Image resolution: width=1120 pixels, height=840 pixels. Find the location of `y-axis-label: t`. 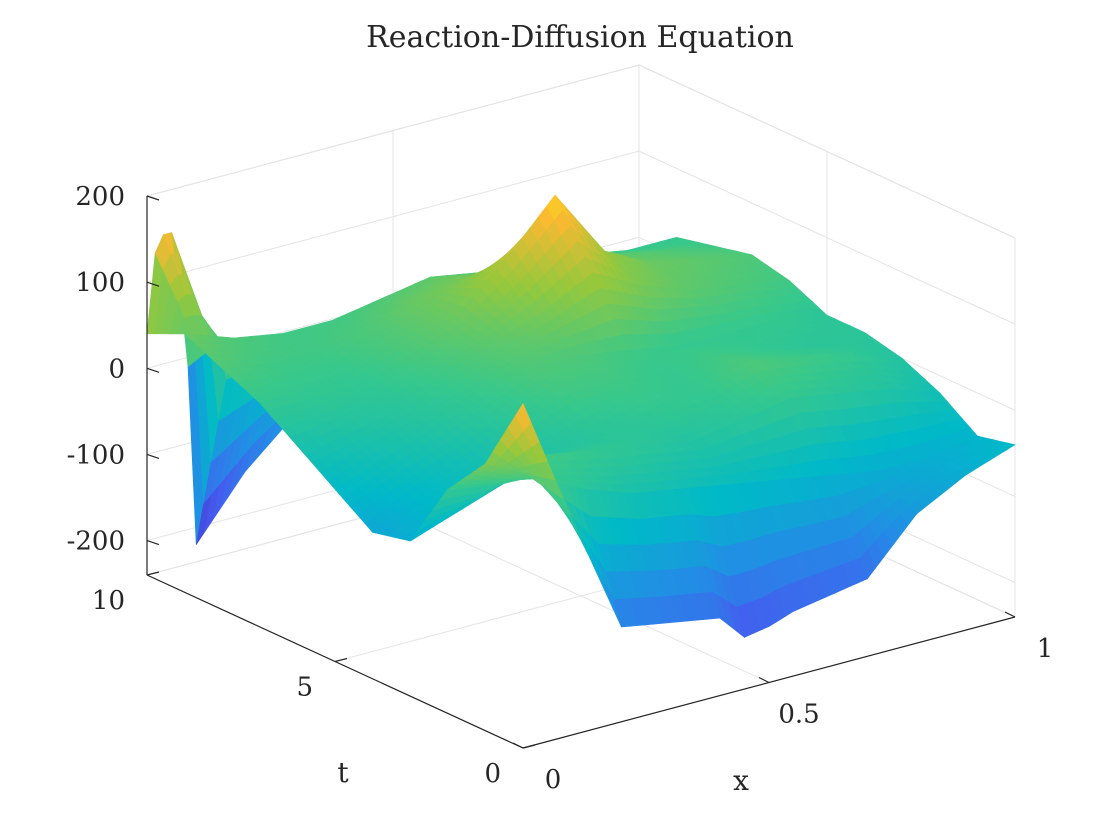

y-axis-label: t is located at coordinates (343, 772).